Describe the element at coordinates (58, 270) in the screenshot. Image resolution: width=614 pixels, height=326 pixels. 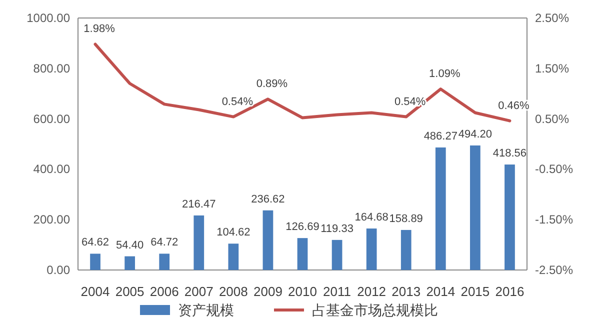
I see `y-tick-label: 0.00` at that location.